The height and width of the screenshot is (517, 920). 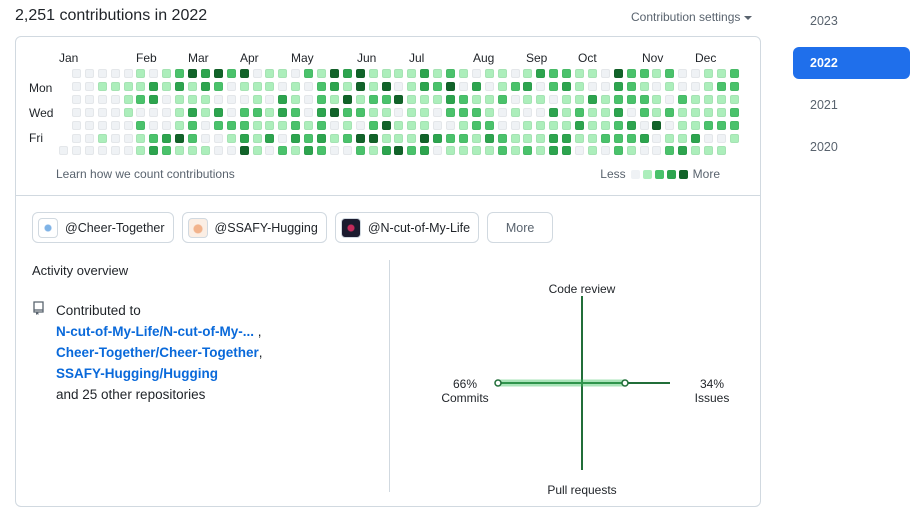 What do you see at coordinates (692, 17) in the screenshot?
I see `contribution-settings-dropdown: Contribution settings` at bounding box center [692, 17].